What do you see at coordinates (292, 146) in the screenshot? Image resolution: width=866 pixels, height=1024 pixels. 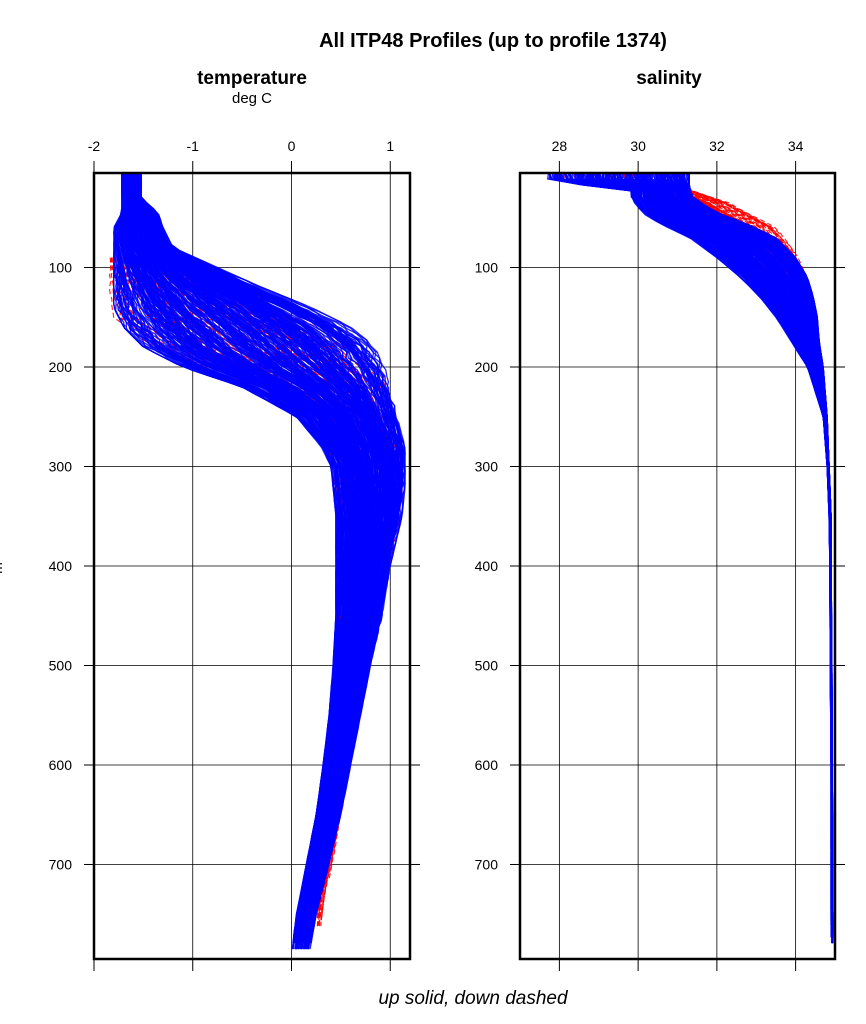 I see `temperature-xtick-label-2: 0` at bounding box center [292, 146].